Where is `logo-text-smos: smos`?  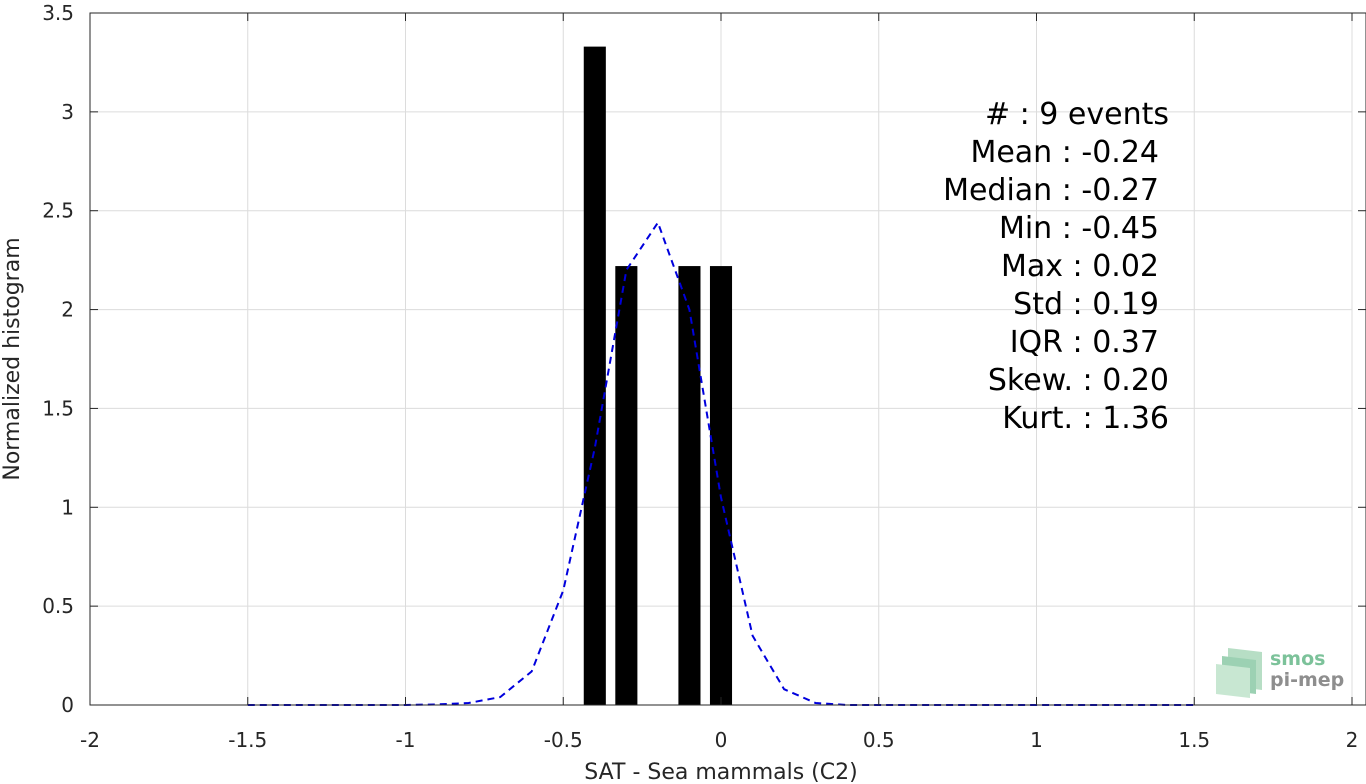
logo-text-smos: smos is located at coordinates (1297, 659).